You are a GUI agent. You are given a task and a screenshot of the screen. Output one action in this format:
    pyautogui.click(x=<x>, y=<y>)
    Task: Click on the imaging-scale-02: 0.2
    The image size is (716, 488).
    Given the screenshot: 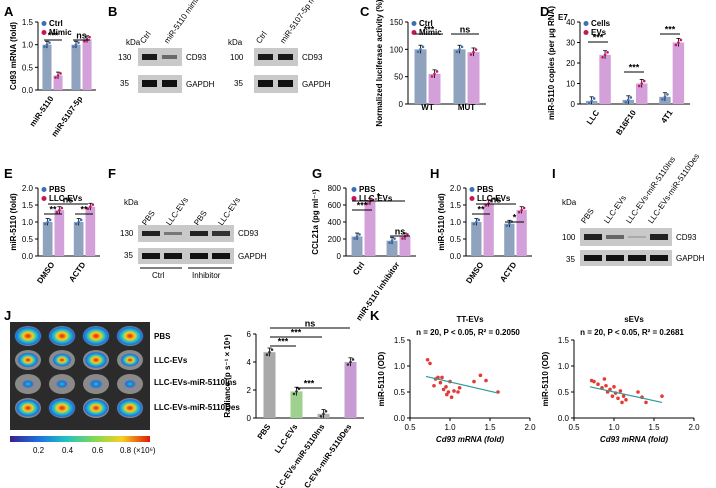 What is the action you would take?
    pyautogui.click(x=39, y=450)
    